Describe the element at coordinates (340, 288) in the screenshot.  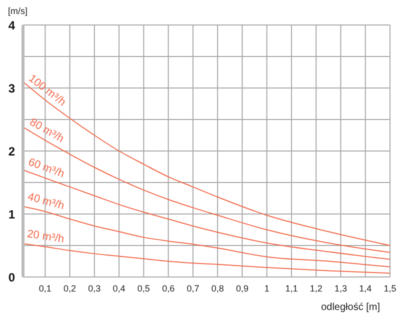
I see `x-tick-label: 1,3` at that location.